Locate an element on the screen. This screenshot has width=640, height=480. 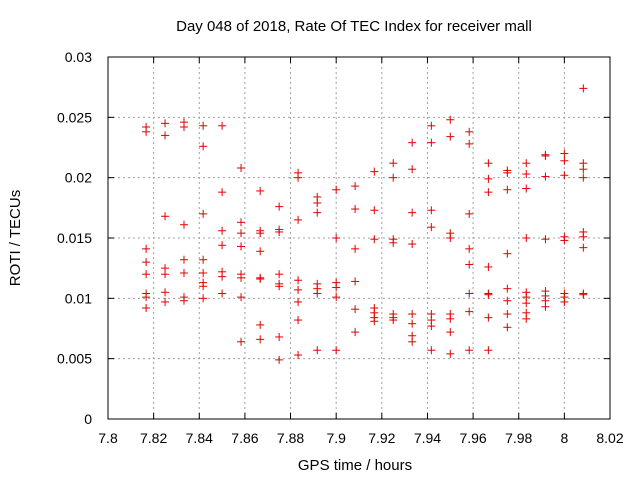
x-tick-label: 7.82 is located at coordinates (153, 438).